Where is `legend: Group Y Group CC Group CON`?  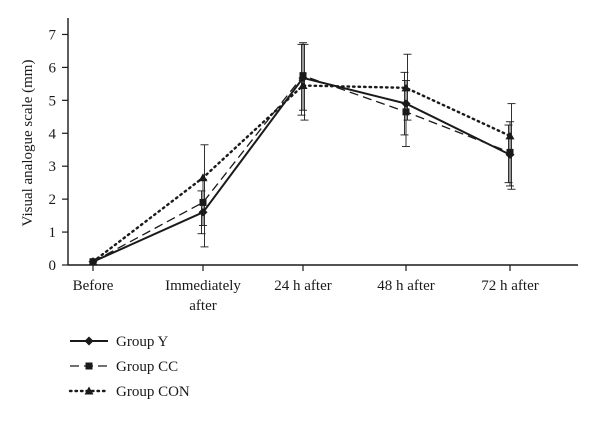 legend: Group Y Group CC Group CON is located at coordinates (129, 367).